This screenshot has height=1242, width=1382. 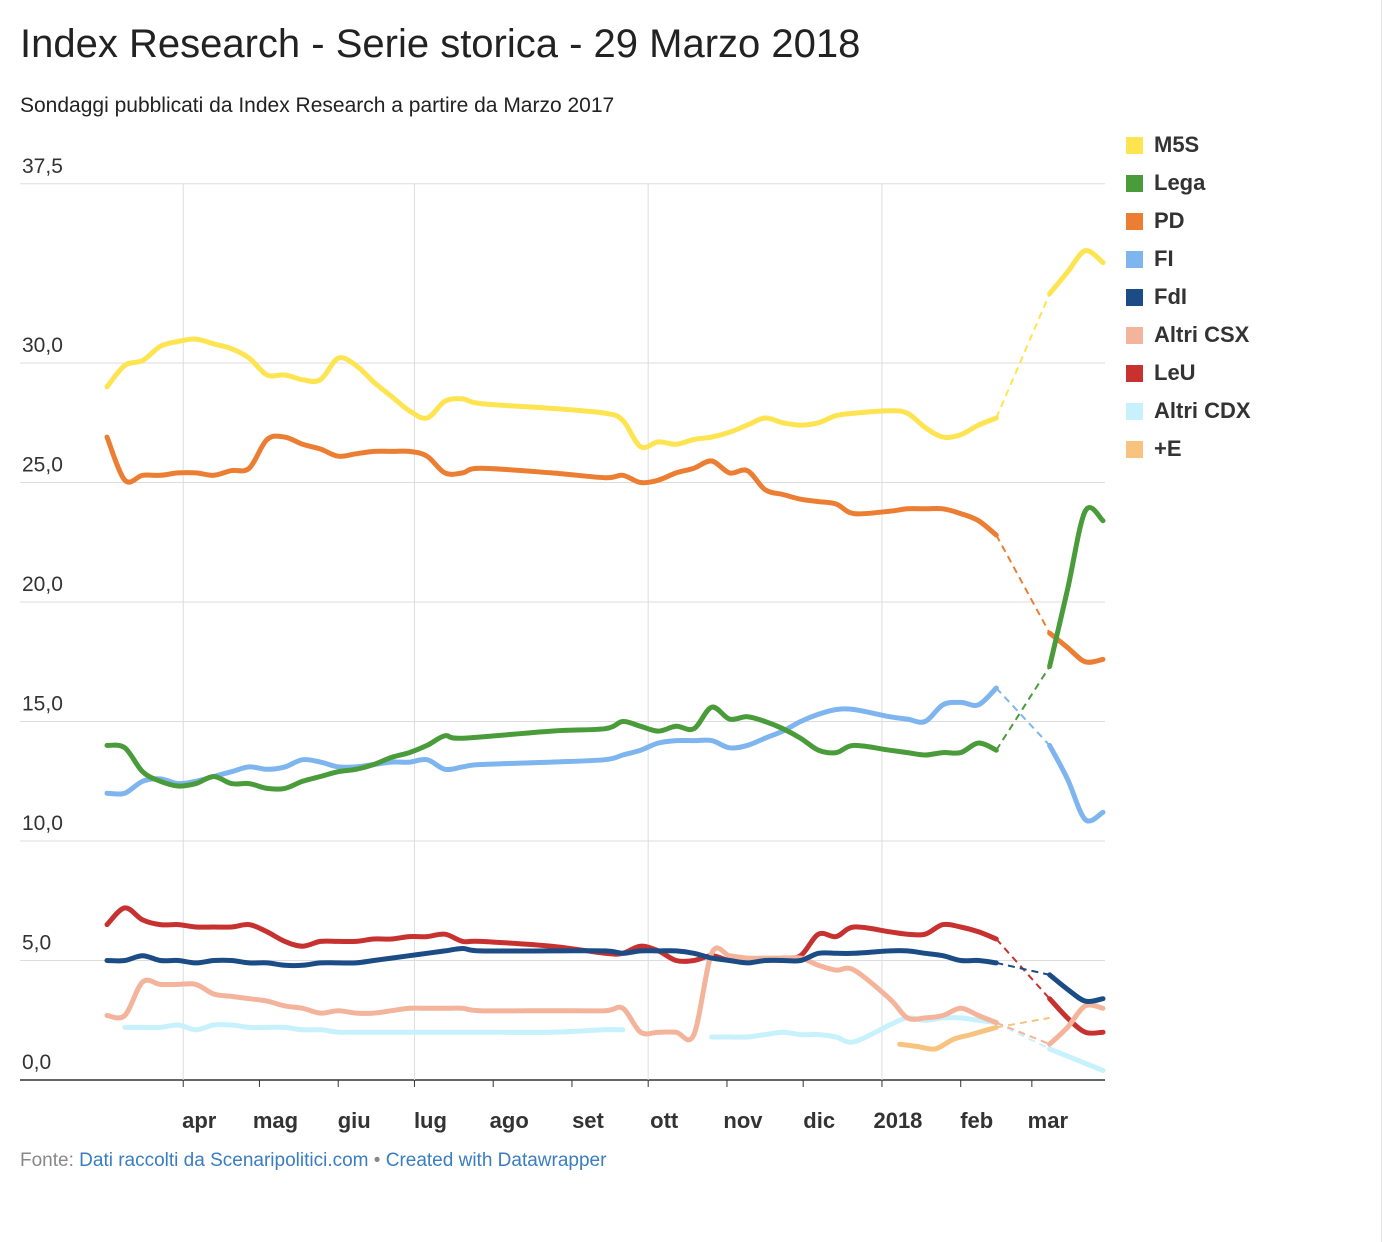 What do you see at coordinates (588, 1120) in the screenshot?
I see `x-tick-label: set` at bounding box center [588, 1120].